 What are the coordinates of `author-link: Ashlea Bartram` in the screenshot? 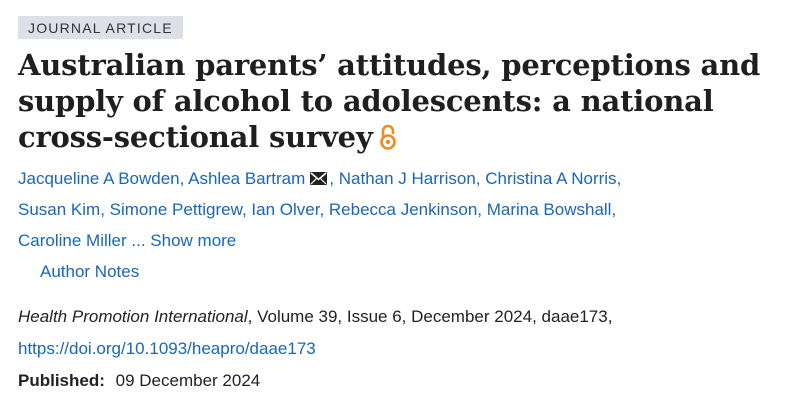 It's located at (247, 178).